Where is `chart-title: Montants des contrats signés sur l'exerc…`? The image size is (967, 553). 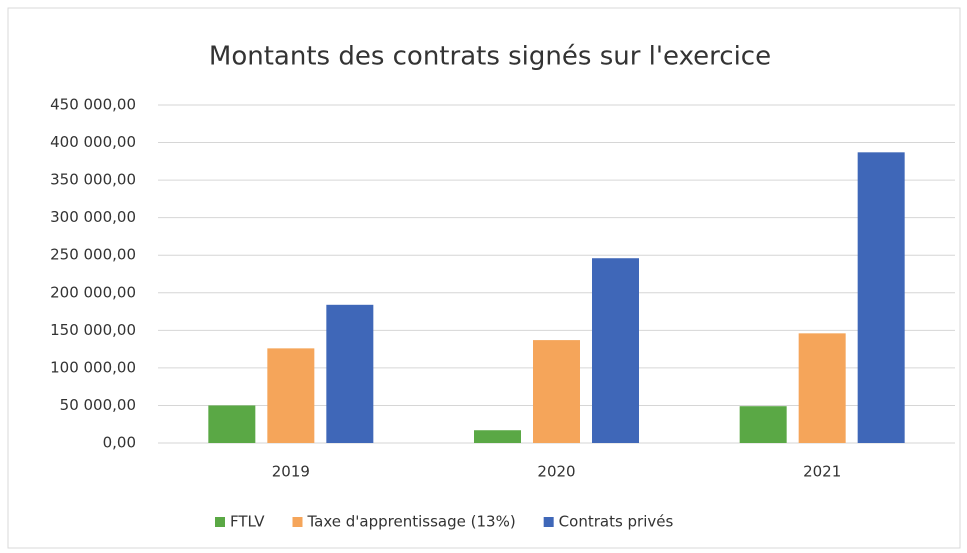
chart-title: Montants des contrats signés sur l'exerc… is located at coordinates (490, 57).